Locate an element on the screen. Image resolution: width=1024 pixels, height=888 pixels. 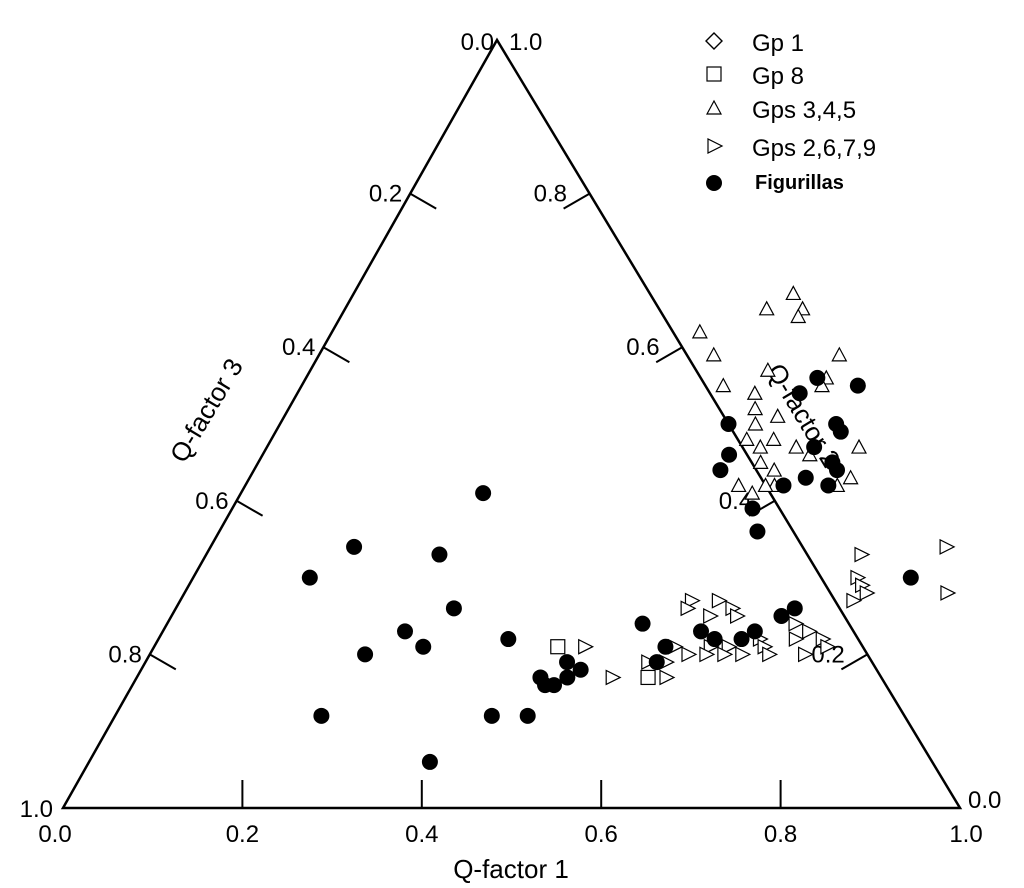
tick-label-right: 0.6 is located at coordinates (642, 347).